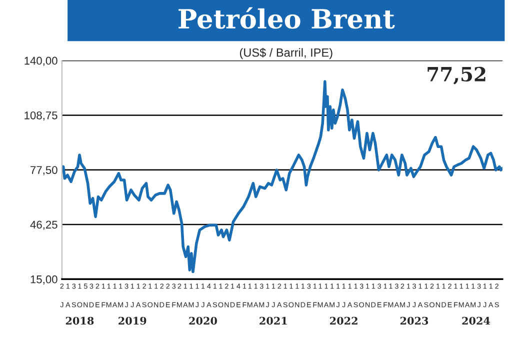  I want to click on y-tick-label: 15,00, so click(44, 280).